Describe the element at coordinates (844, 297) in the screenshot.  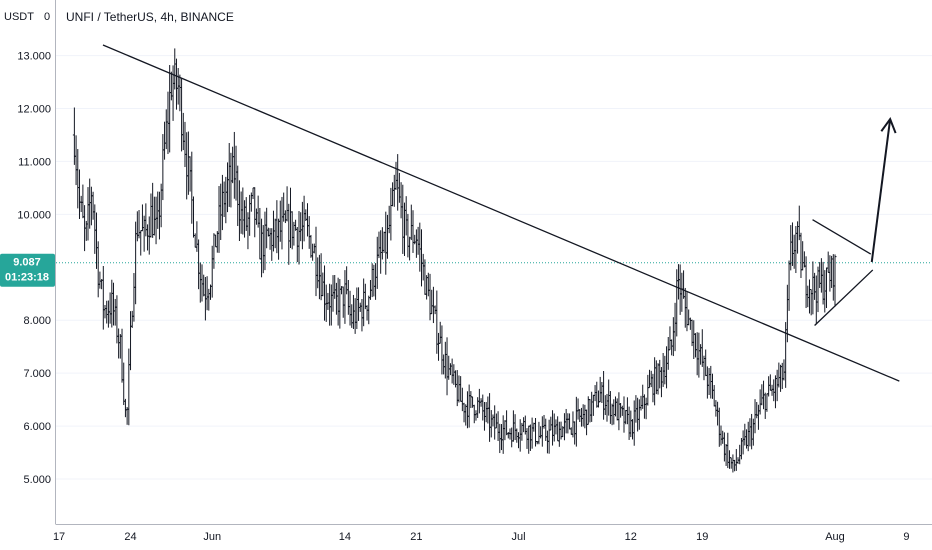
I see `pennant-lower-line` at that location.